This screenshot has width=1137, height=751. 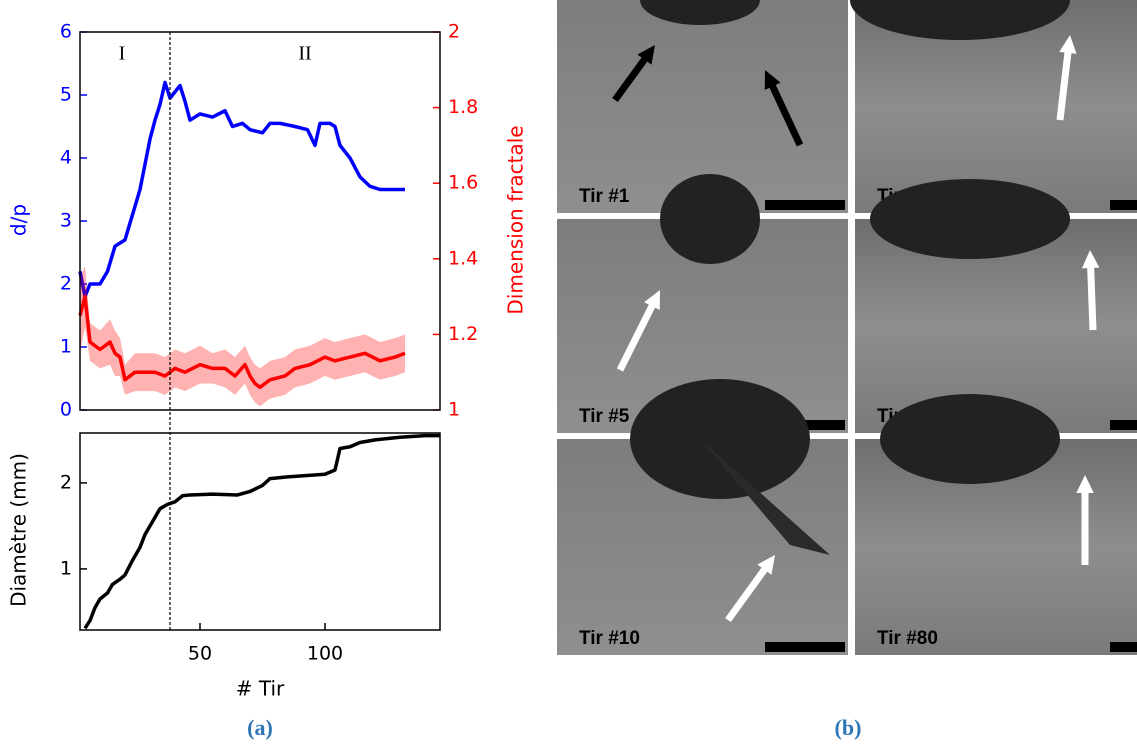 I want to click on y-tick-label: 3, so click(x=66, y=221).